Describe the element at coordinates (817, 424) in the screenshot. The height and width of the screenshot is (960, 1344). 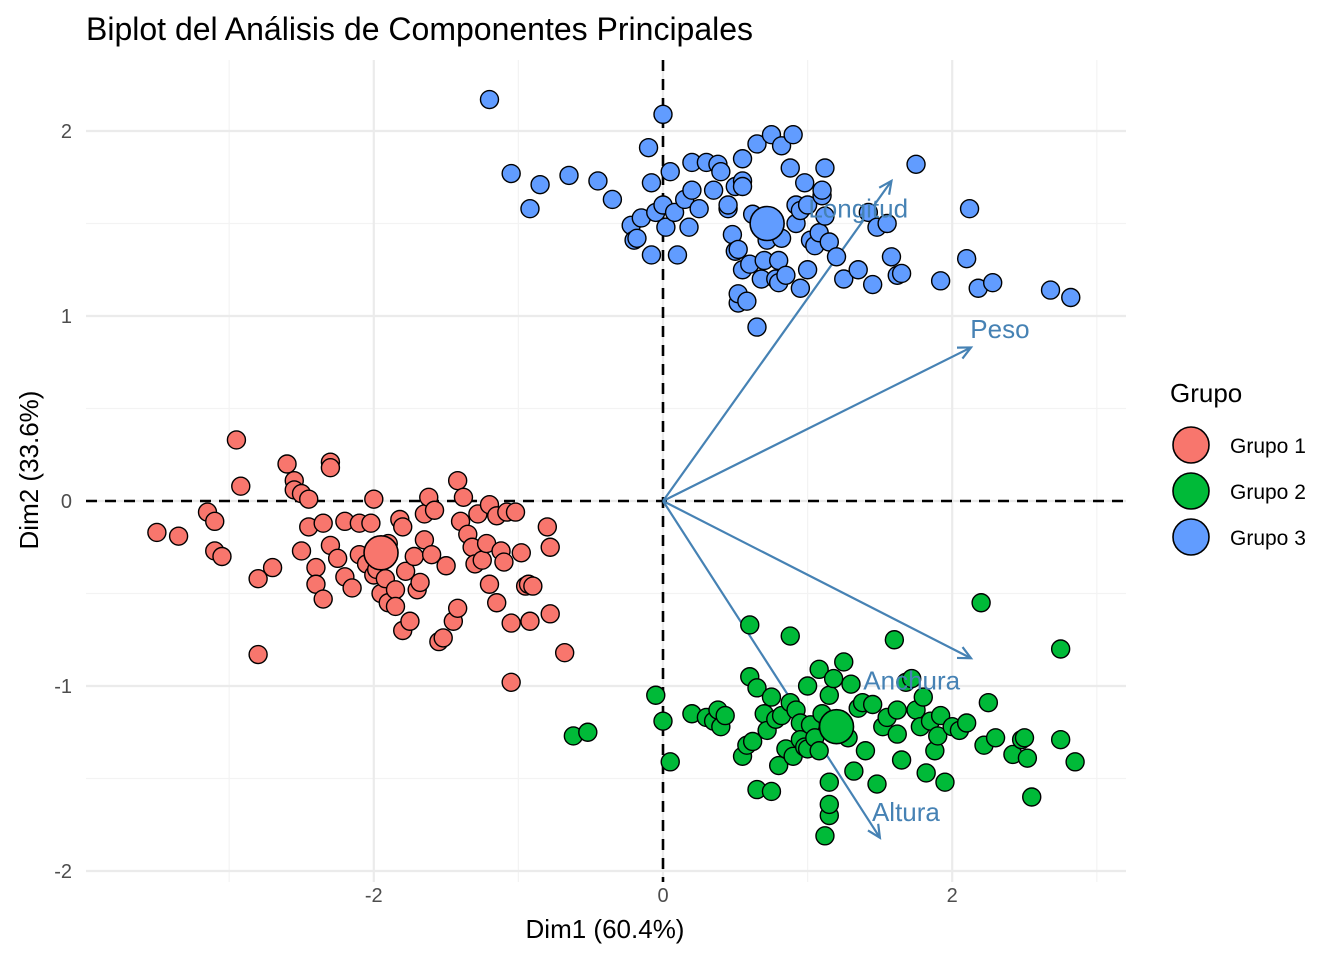
I see `arrow-peso` at that location.